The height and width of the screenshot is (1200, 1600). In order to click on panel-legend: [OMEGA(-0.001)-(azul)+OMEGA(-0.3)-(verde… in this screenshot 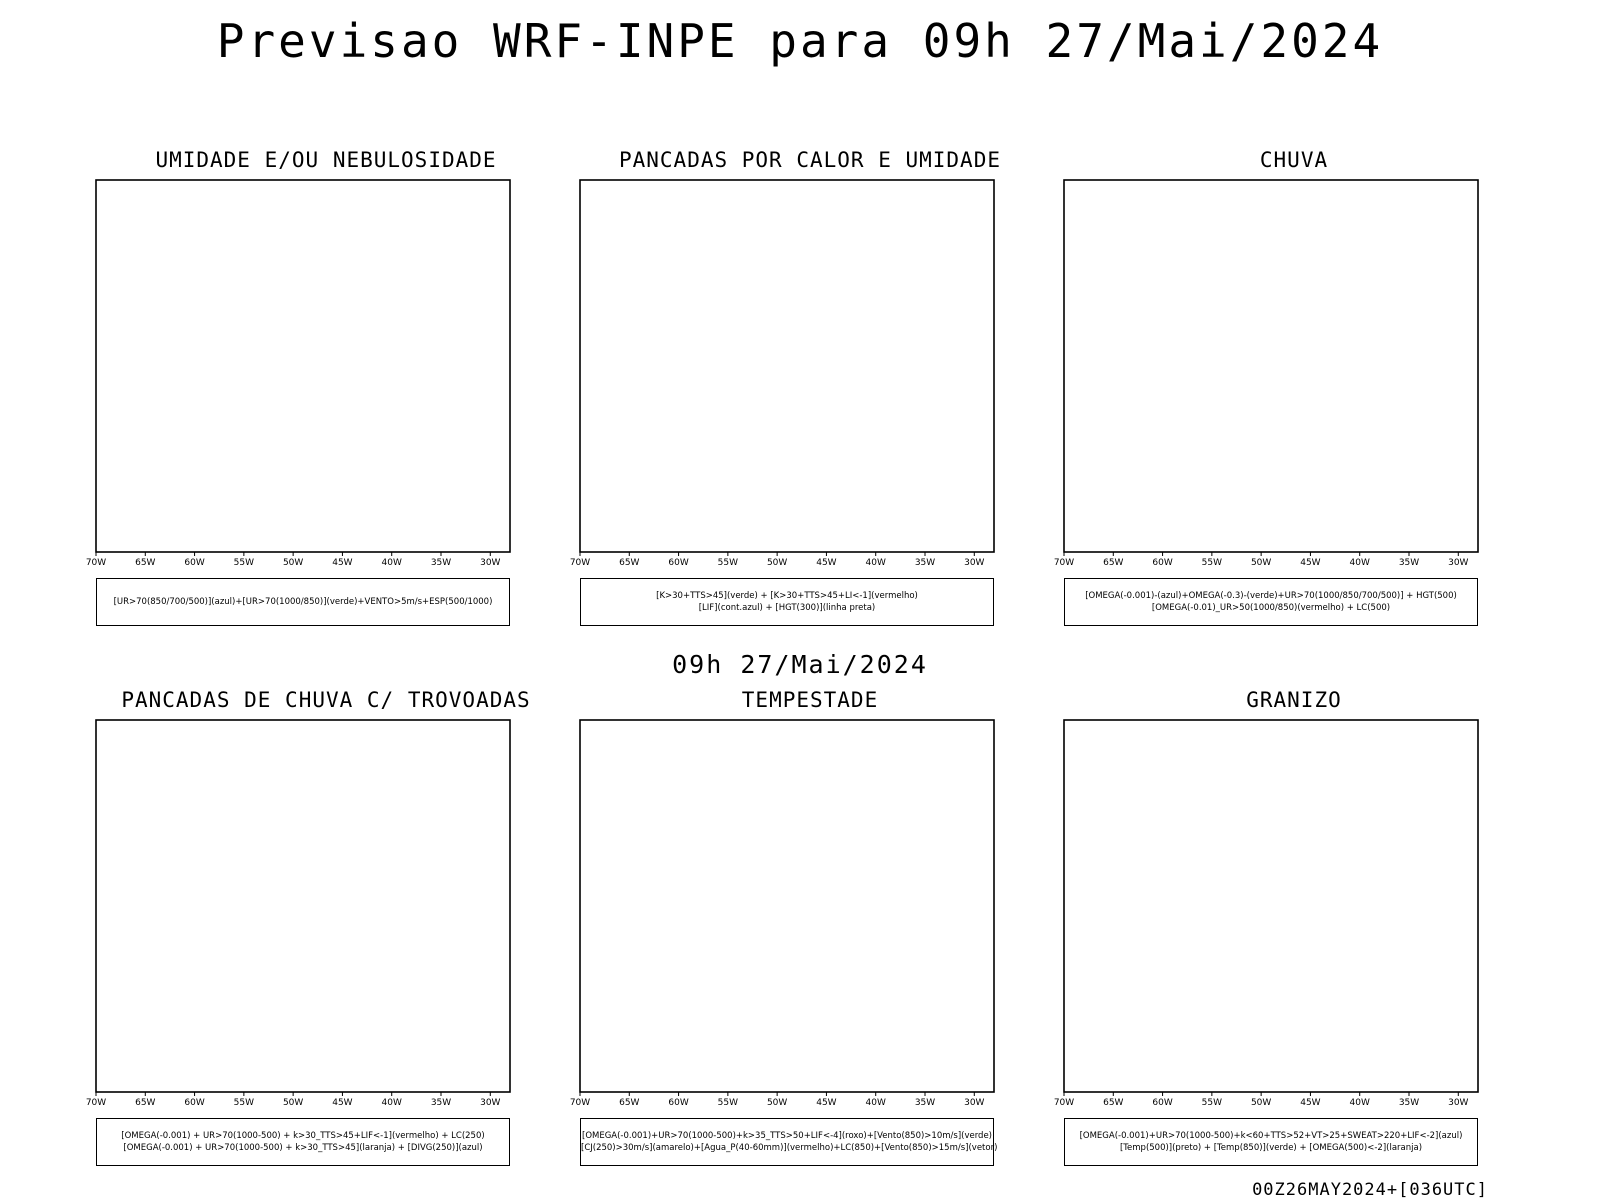, I will do `click(1271, 602)`.